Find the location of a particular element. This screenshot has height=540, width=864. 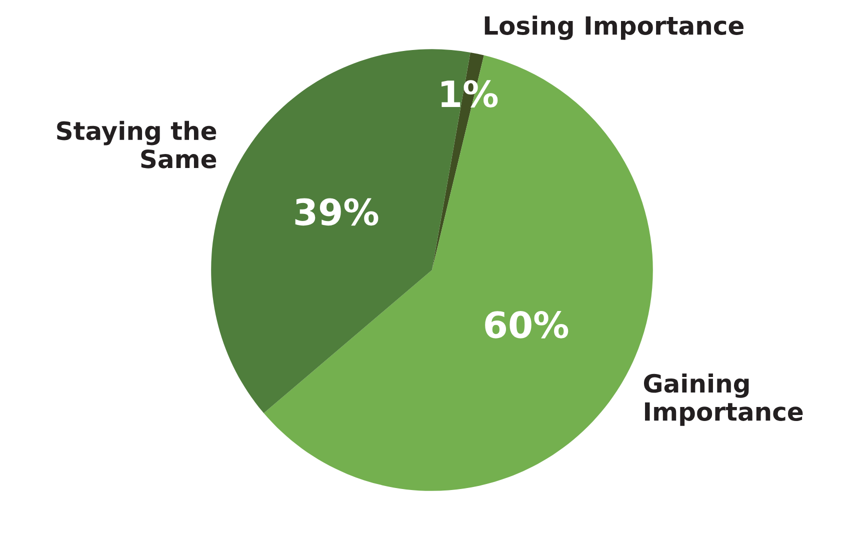

data-label: 60% is located at coordinates (526, 324).